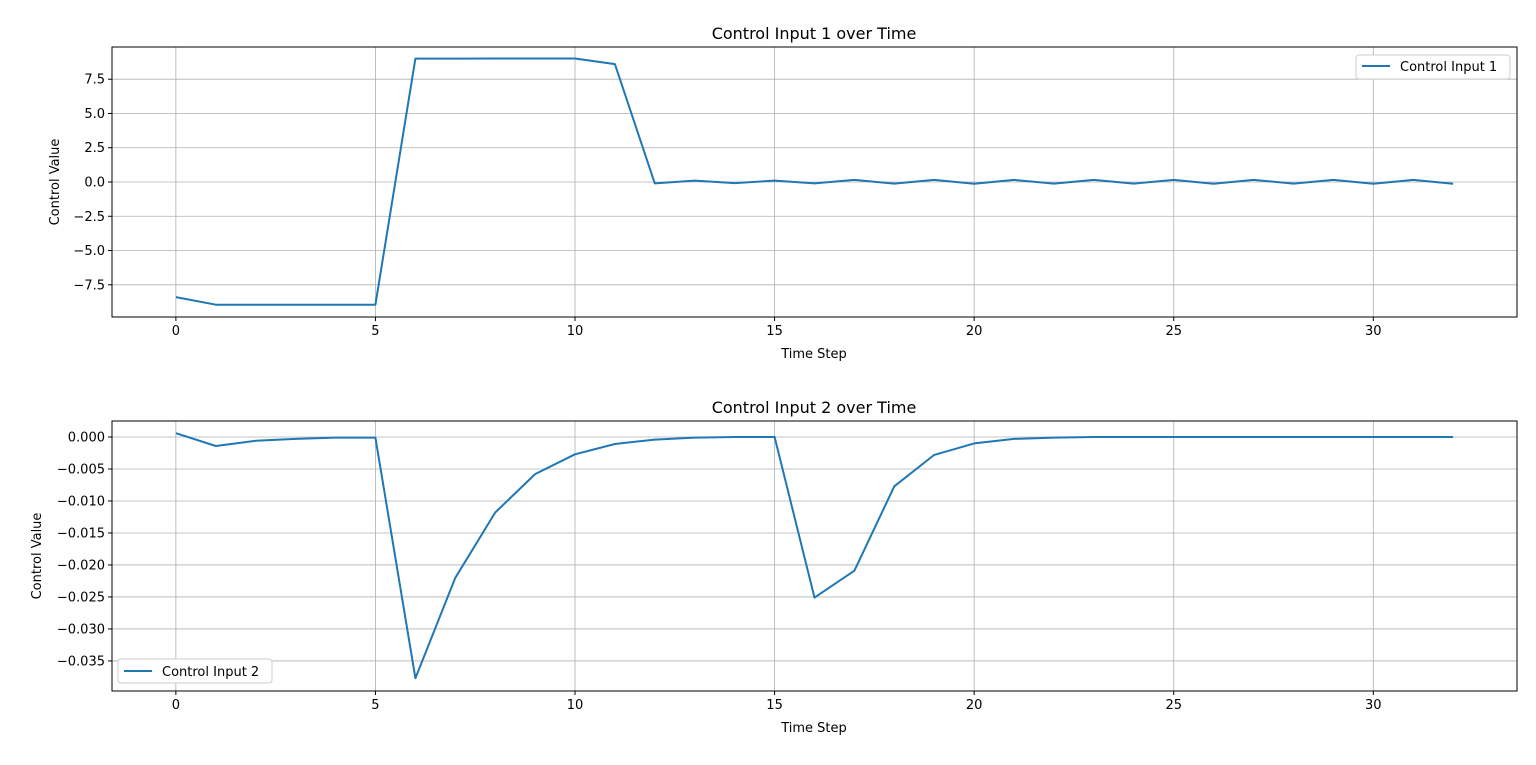  Describe the element at coordinates (81, 533) in the screenshot. I see `chart-2-y-tick-label: −0.015` at that location.